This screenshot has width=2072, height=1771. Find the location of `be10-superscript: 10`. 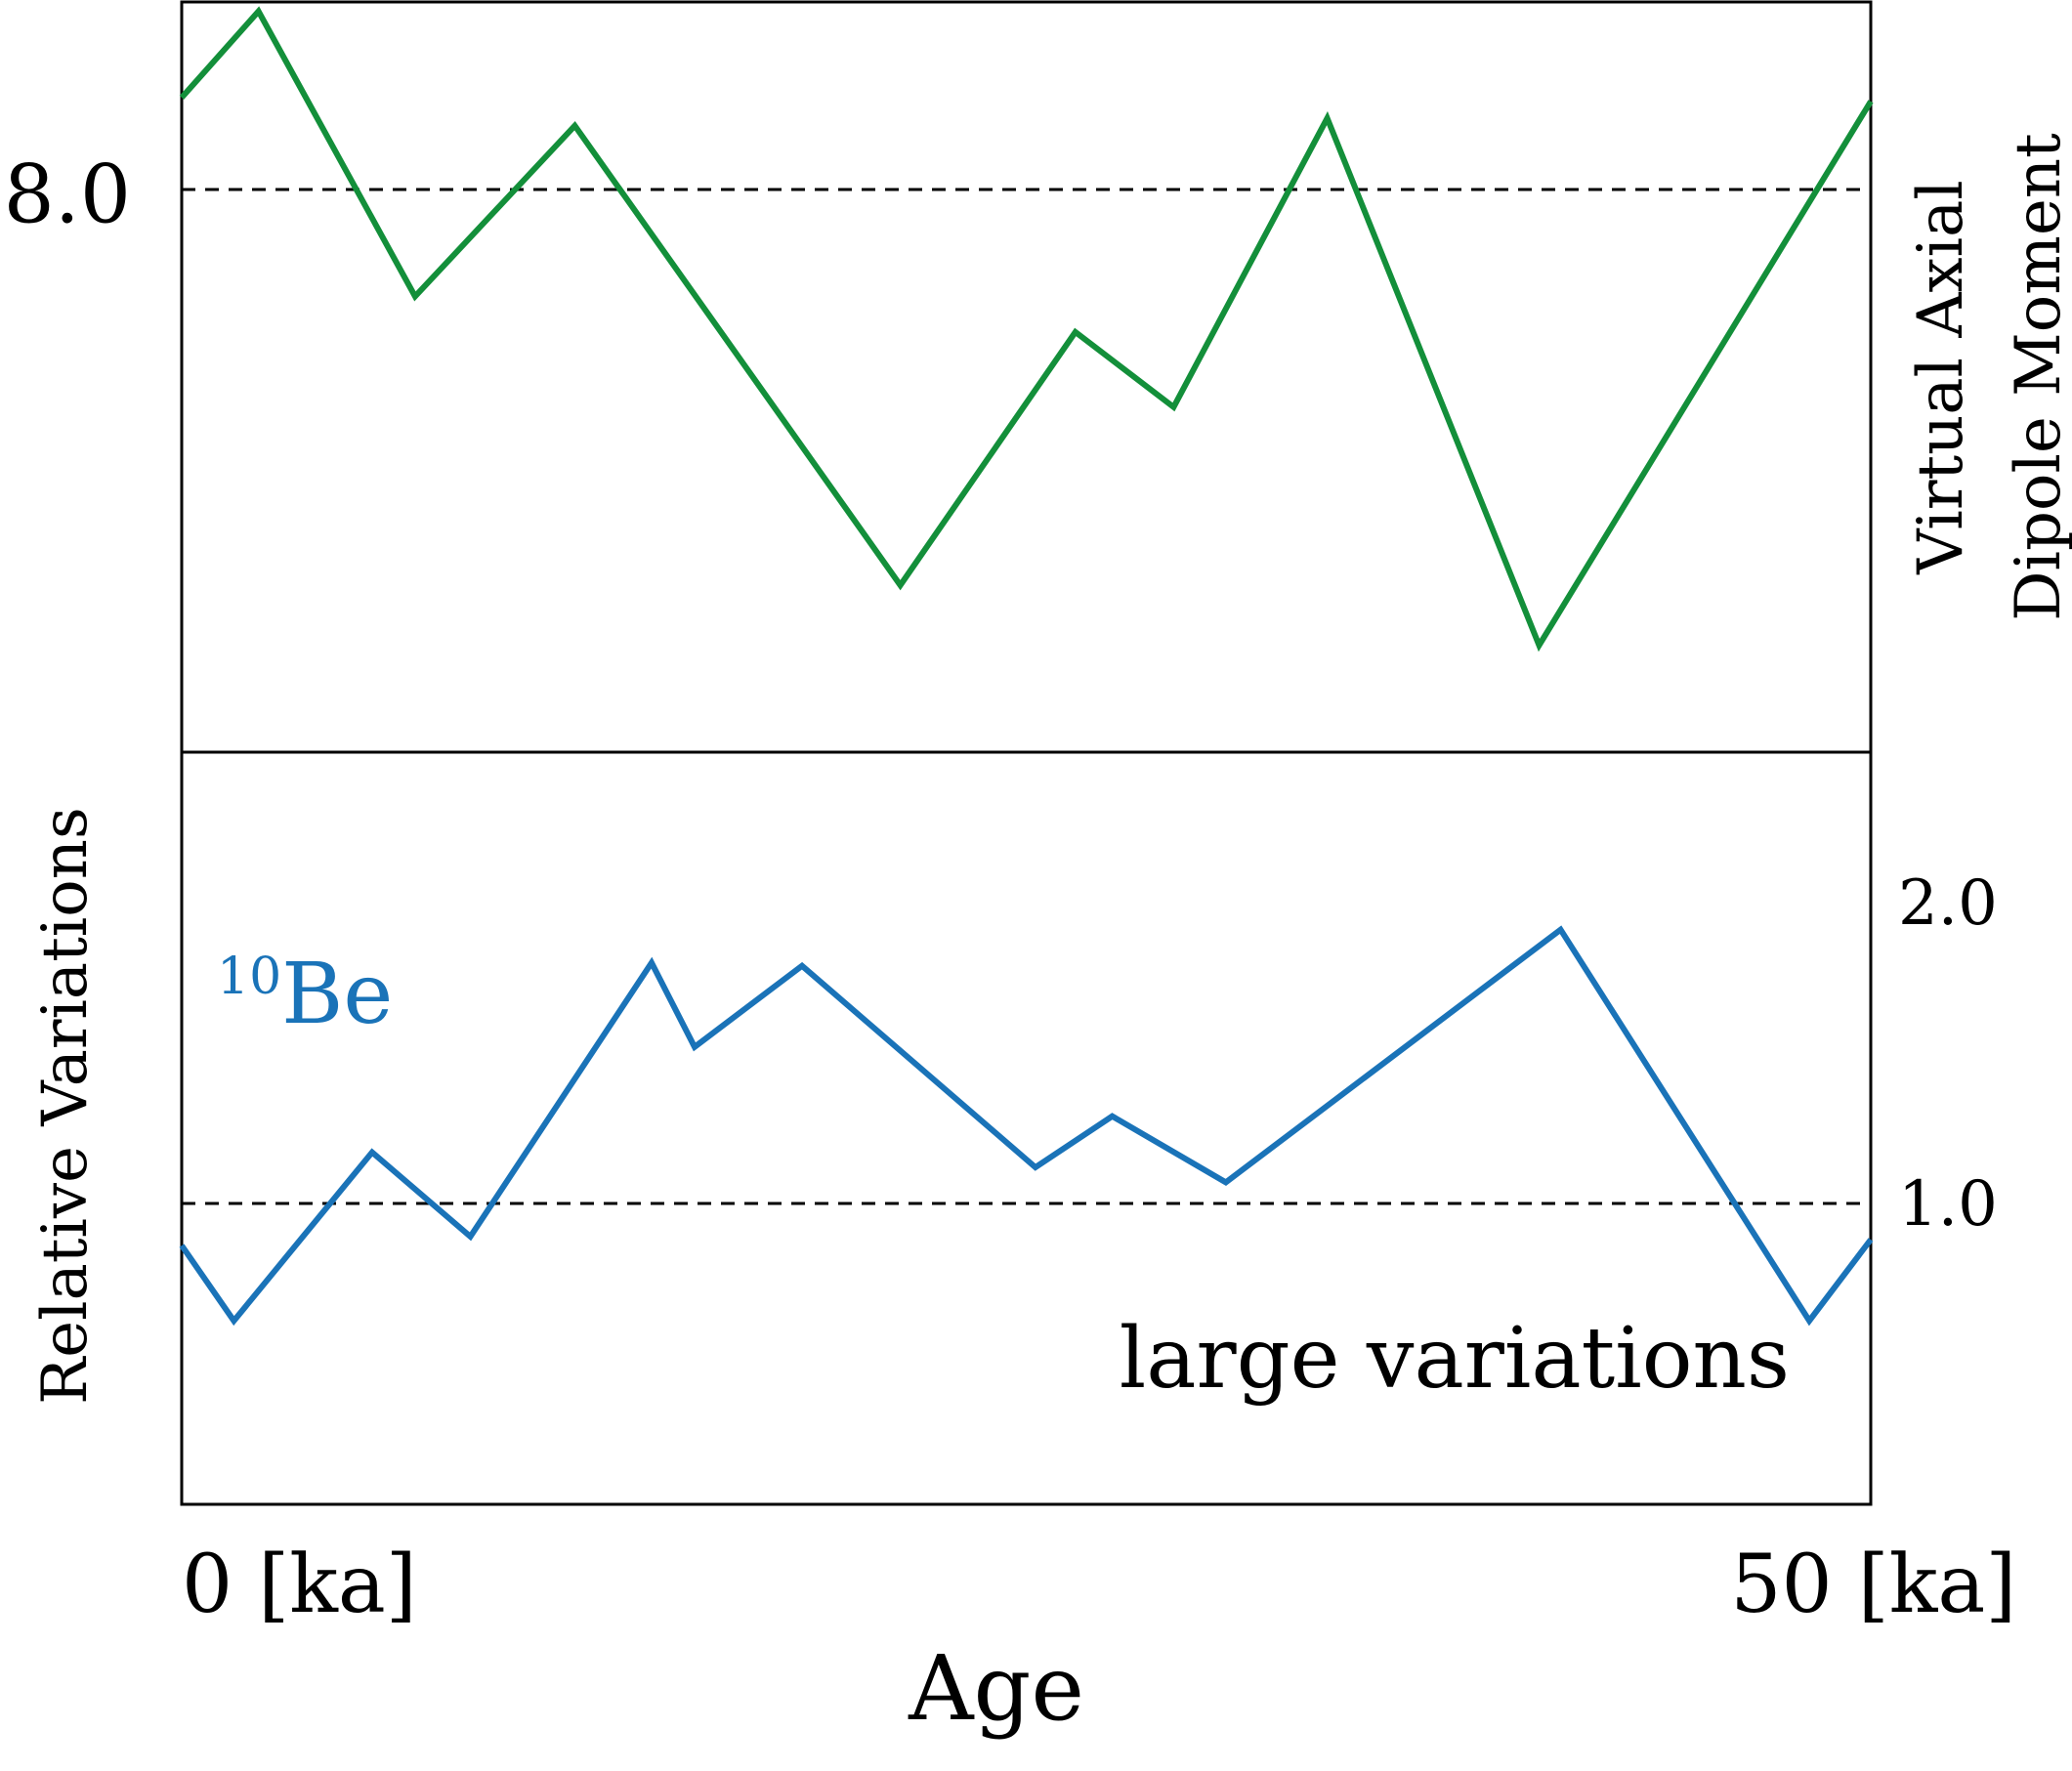

be10-superscript: 10 is located at coordinates (249, 977).